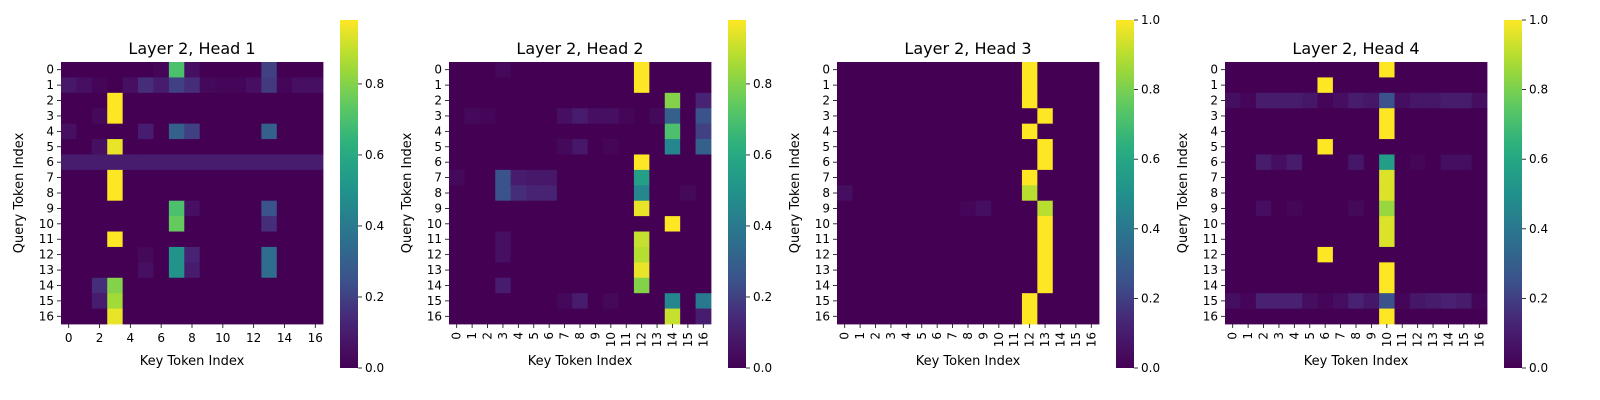 This screenshot has height=400, width=1600. I want to click on x-tick-label: 7, so click(953, 336).